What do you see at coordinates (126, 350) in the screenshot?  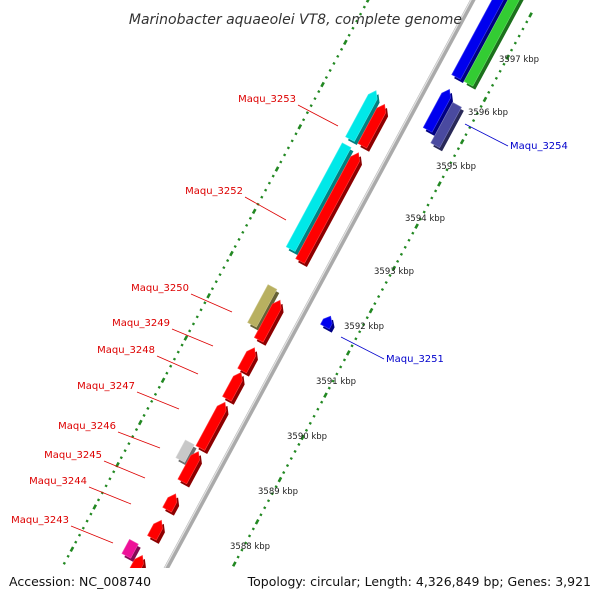 I see `gene-label-maqu-3248: Maqu_3248` at bounding box center [126, 350].